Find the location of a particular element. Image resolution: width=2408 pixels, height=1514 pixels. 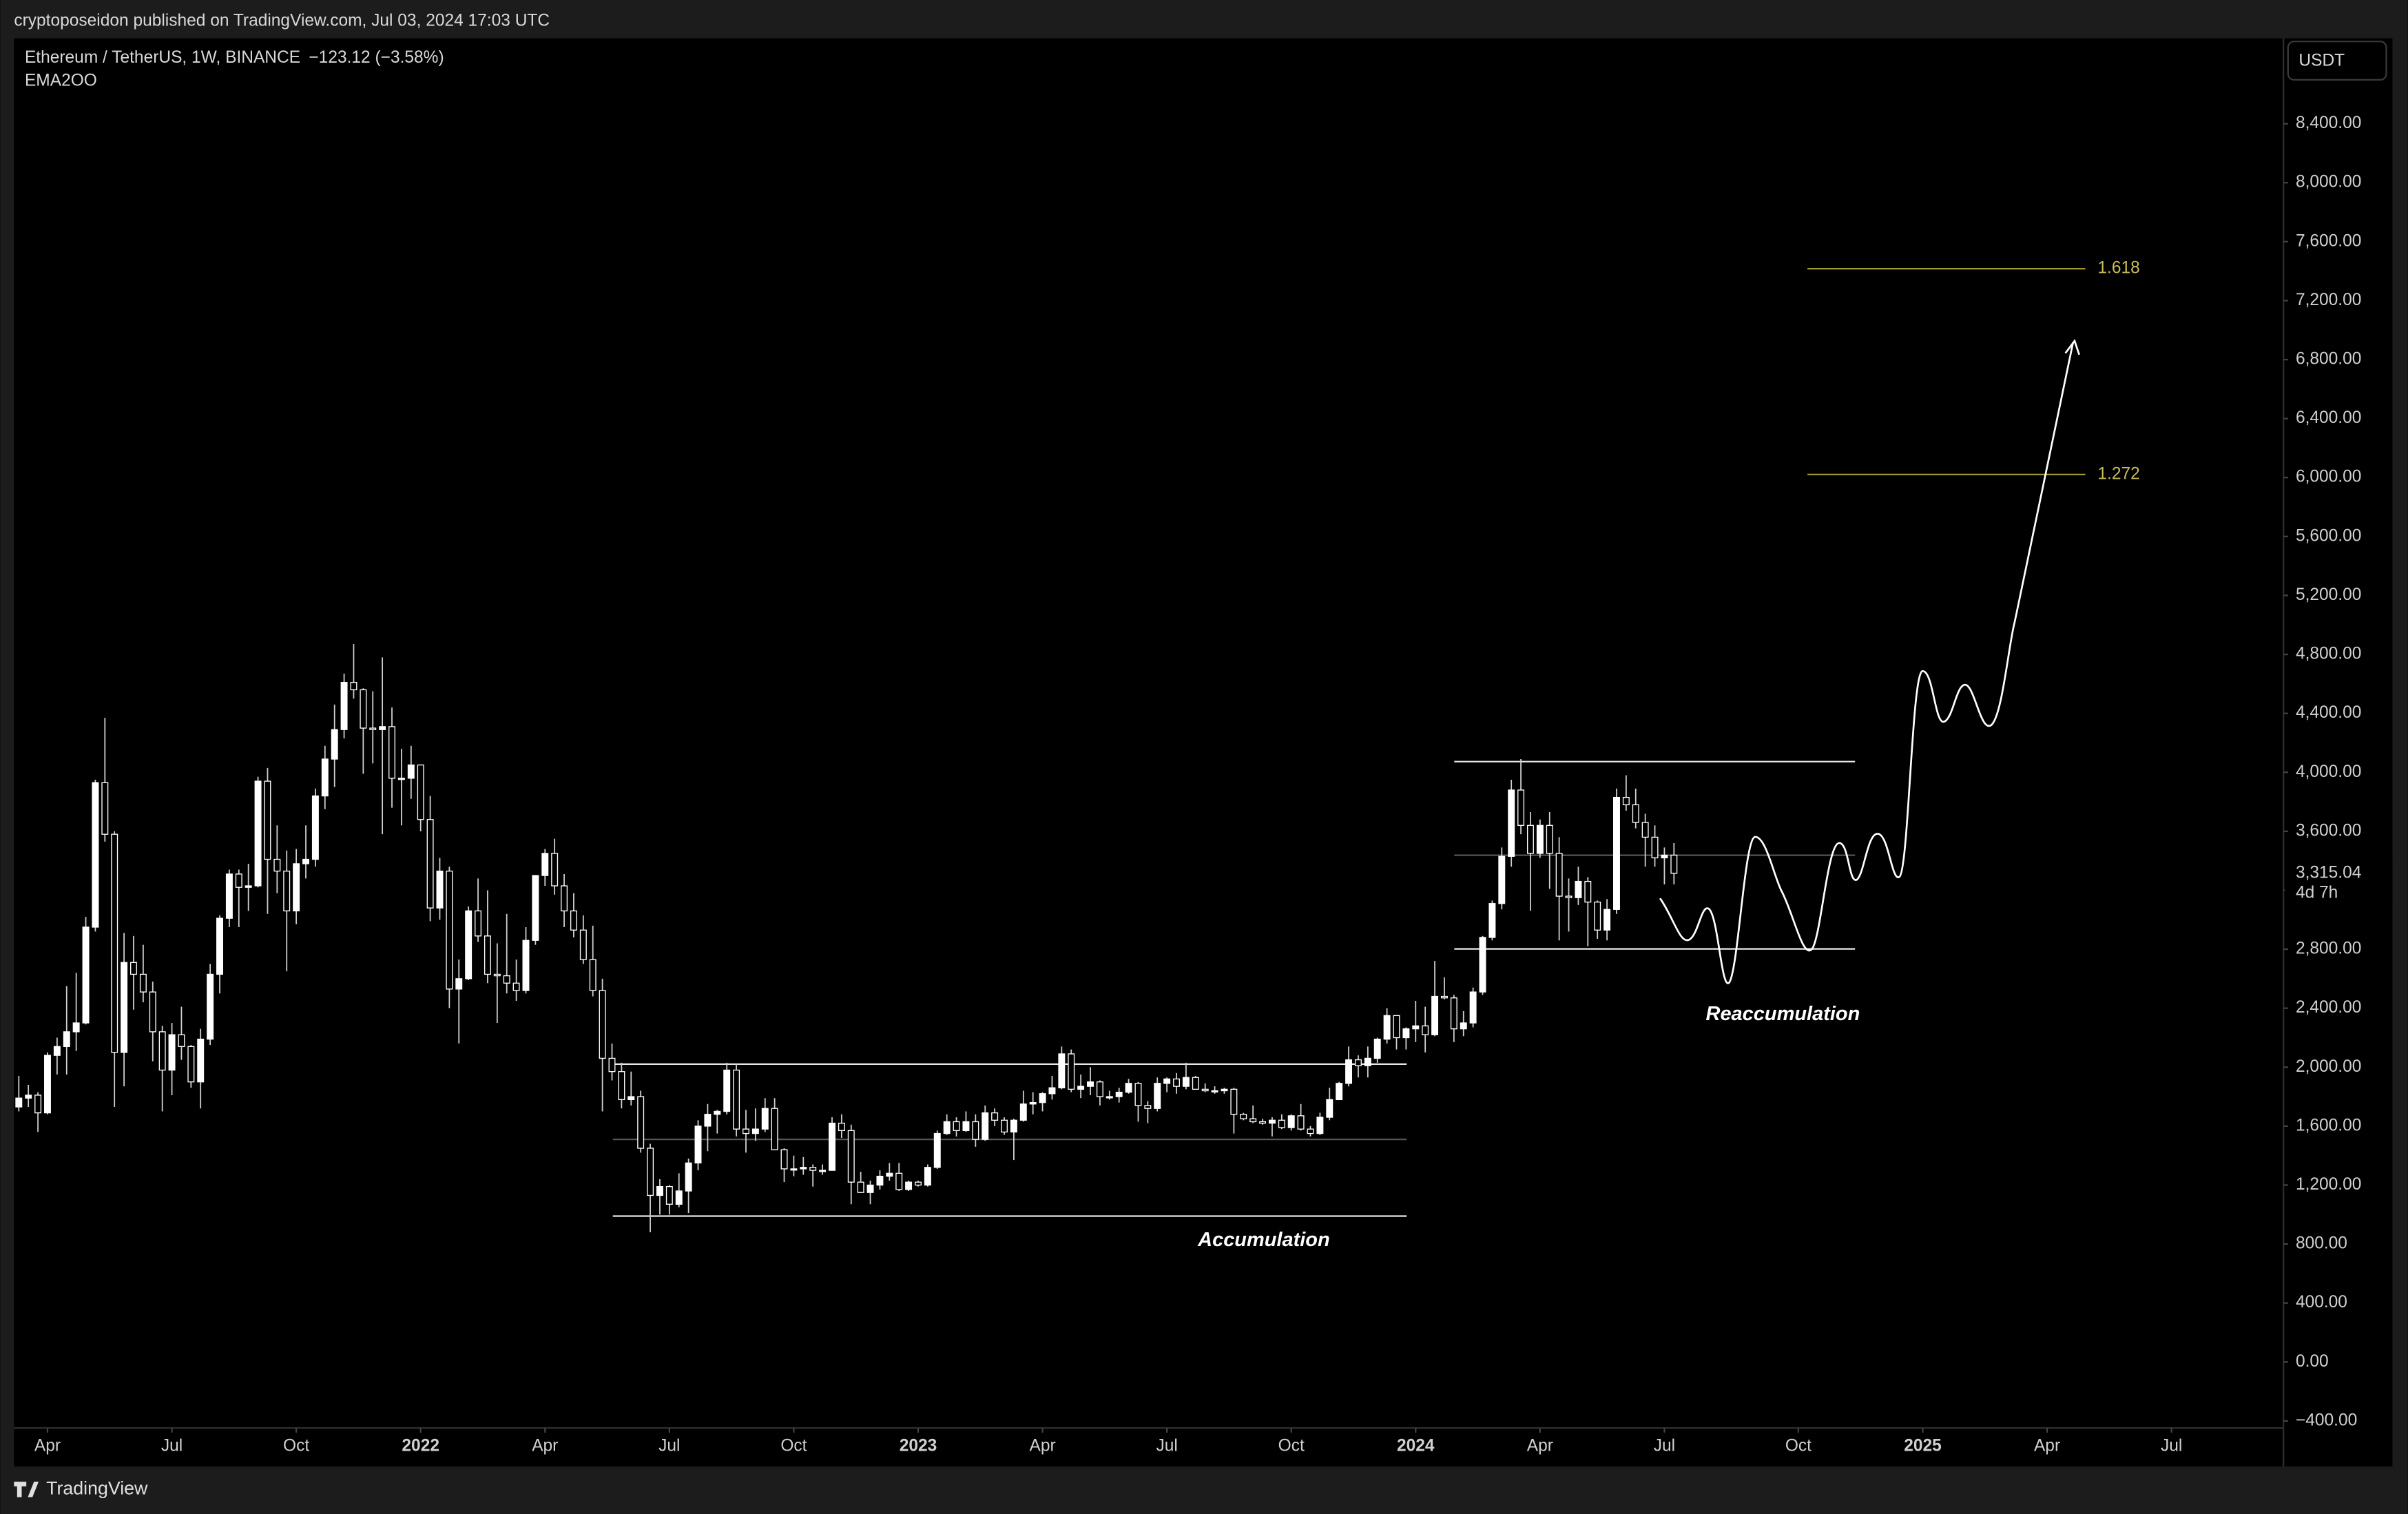

y-tick-label: 4,400.00 is located at coordinates (2328, 712).